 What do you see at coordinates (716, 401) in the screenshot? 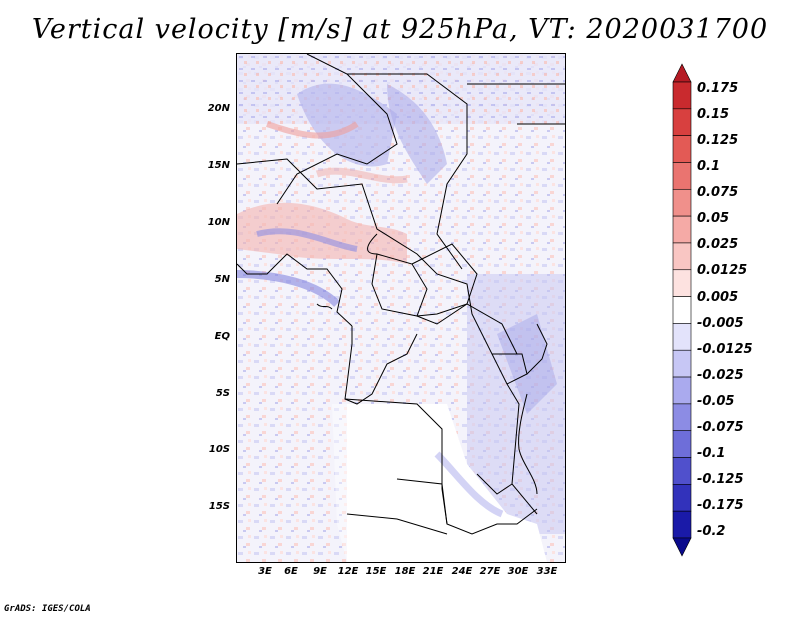
I see `colorbar-label: -0.05` at bounding box center [716, 401].